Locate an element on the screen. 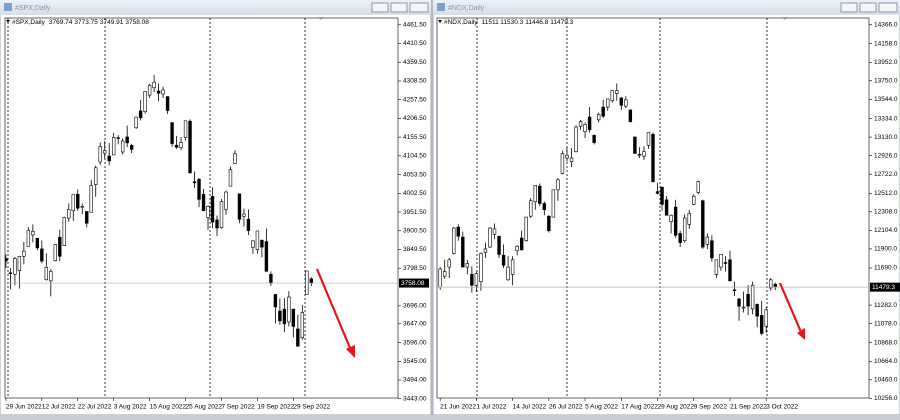  y-tick-label: 4206.50 is located at coordinates (415, 118).